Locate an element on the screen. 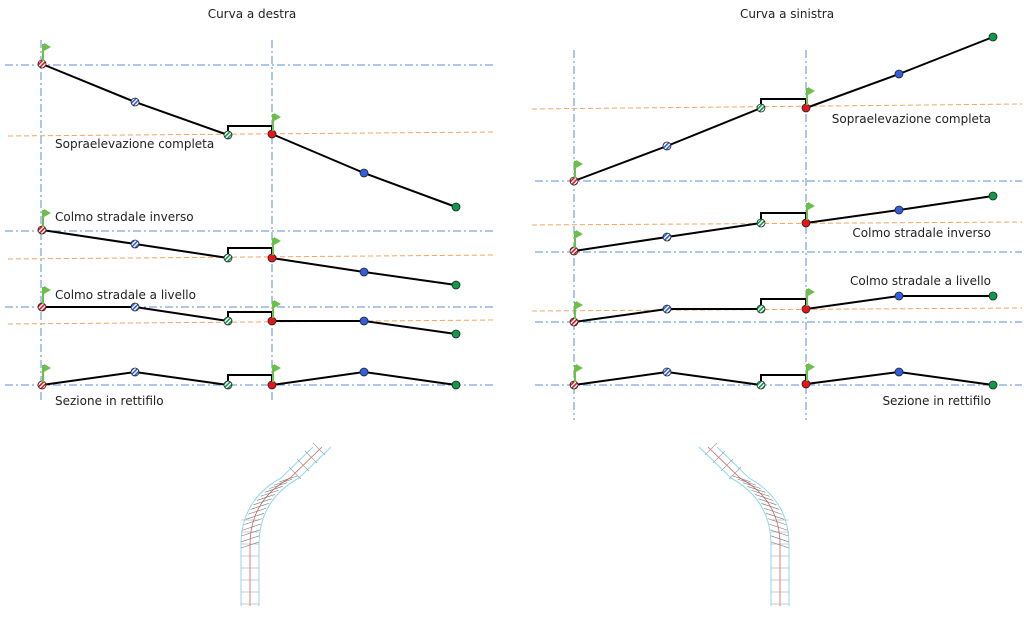 The height and width of the screenshot is (626, 1024). left-title: Curva a destra is located at coordinates (252, 14).